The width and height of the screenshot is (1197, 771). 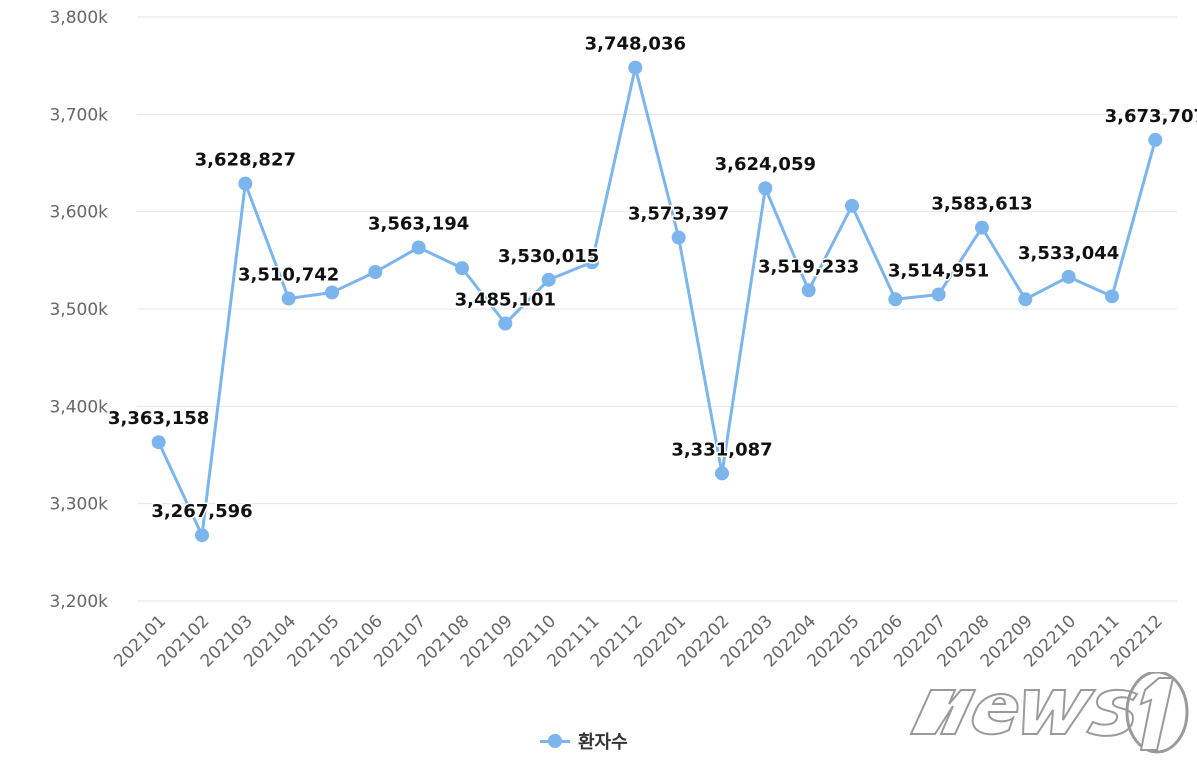 What do you see at coordinates (78, 505) in the screenshot?
I see `y-tick-label: 3,300k` at bounding box center [78, 505].